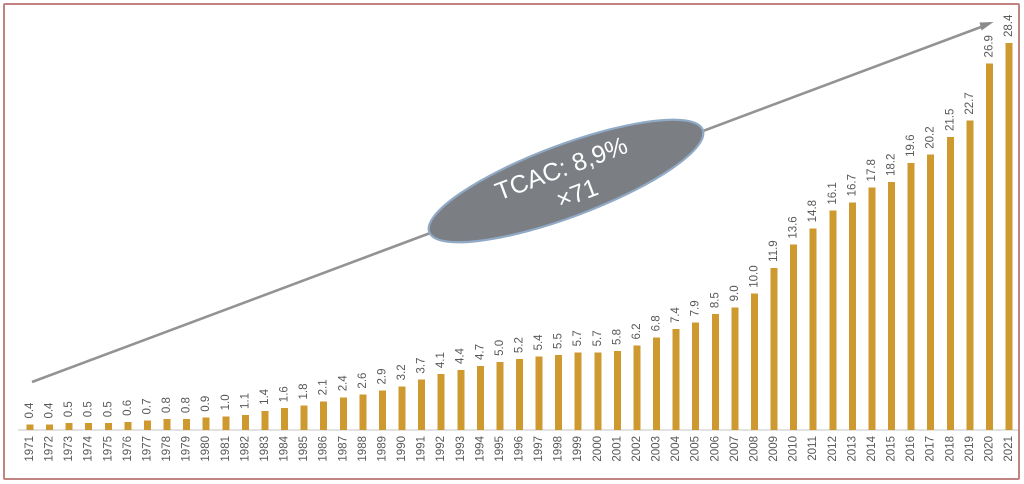 The image size is (1024, 484). What do you see at coordinates (578, 338) in the screenshot?
I see `bar-value-label: 5.7` at bounding box center [578, 338].